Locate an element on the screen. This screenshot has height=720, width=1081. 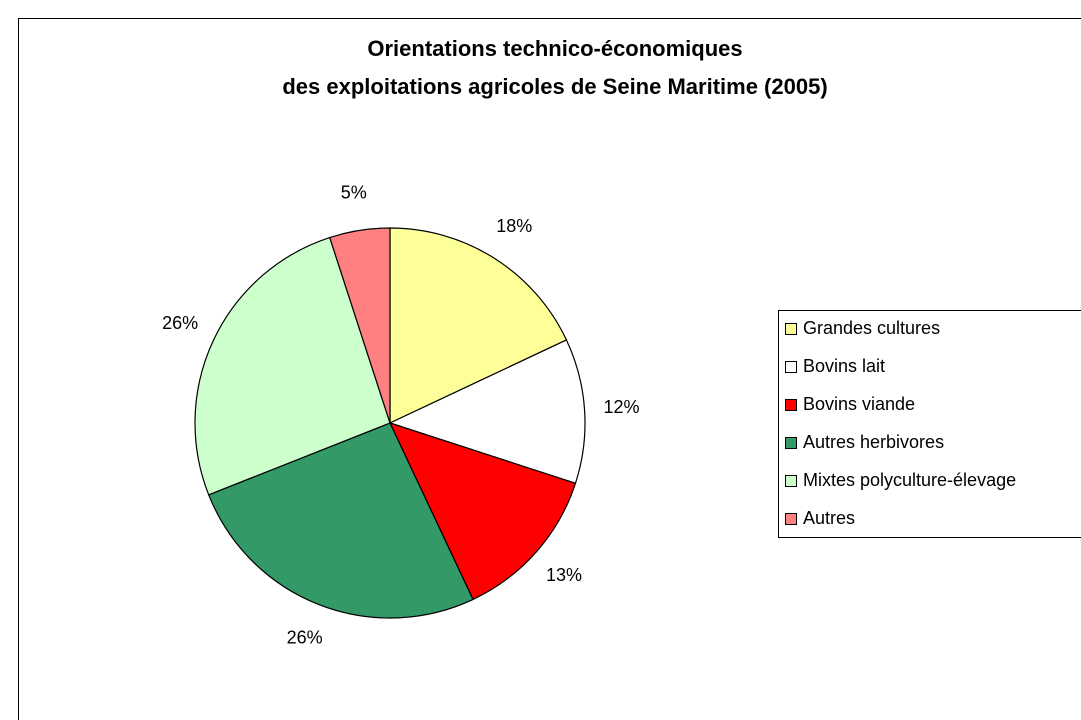
legend-label: Grandes cultures is located at coordinates (871, 328).